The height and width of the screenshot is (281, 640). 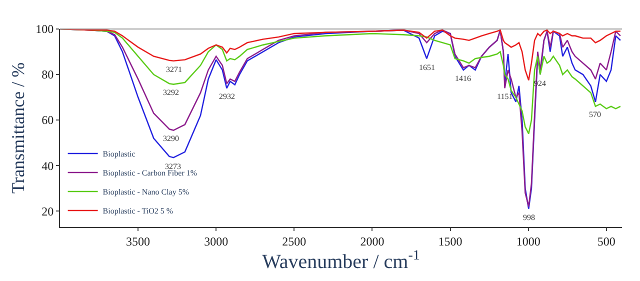 I want to click on x-tick-label: 500, so click(x=606, y=241).